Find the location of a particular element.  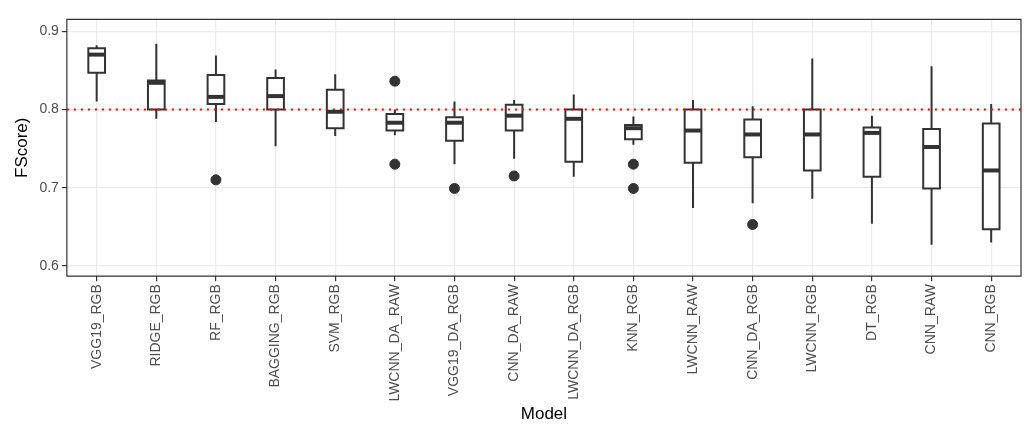

x-tick-label: BAGGING_RGB is located at coordinates (274, 336).